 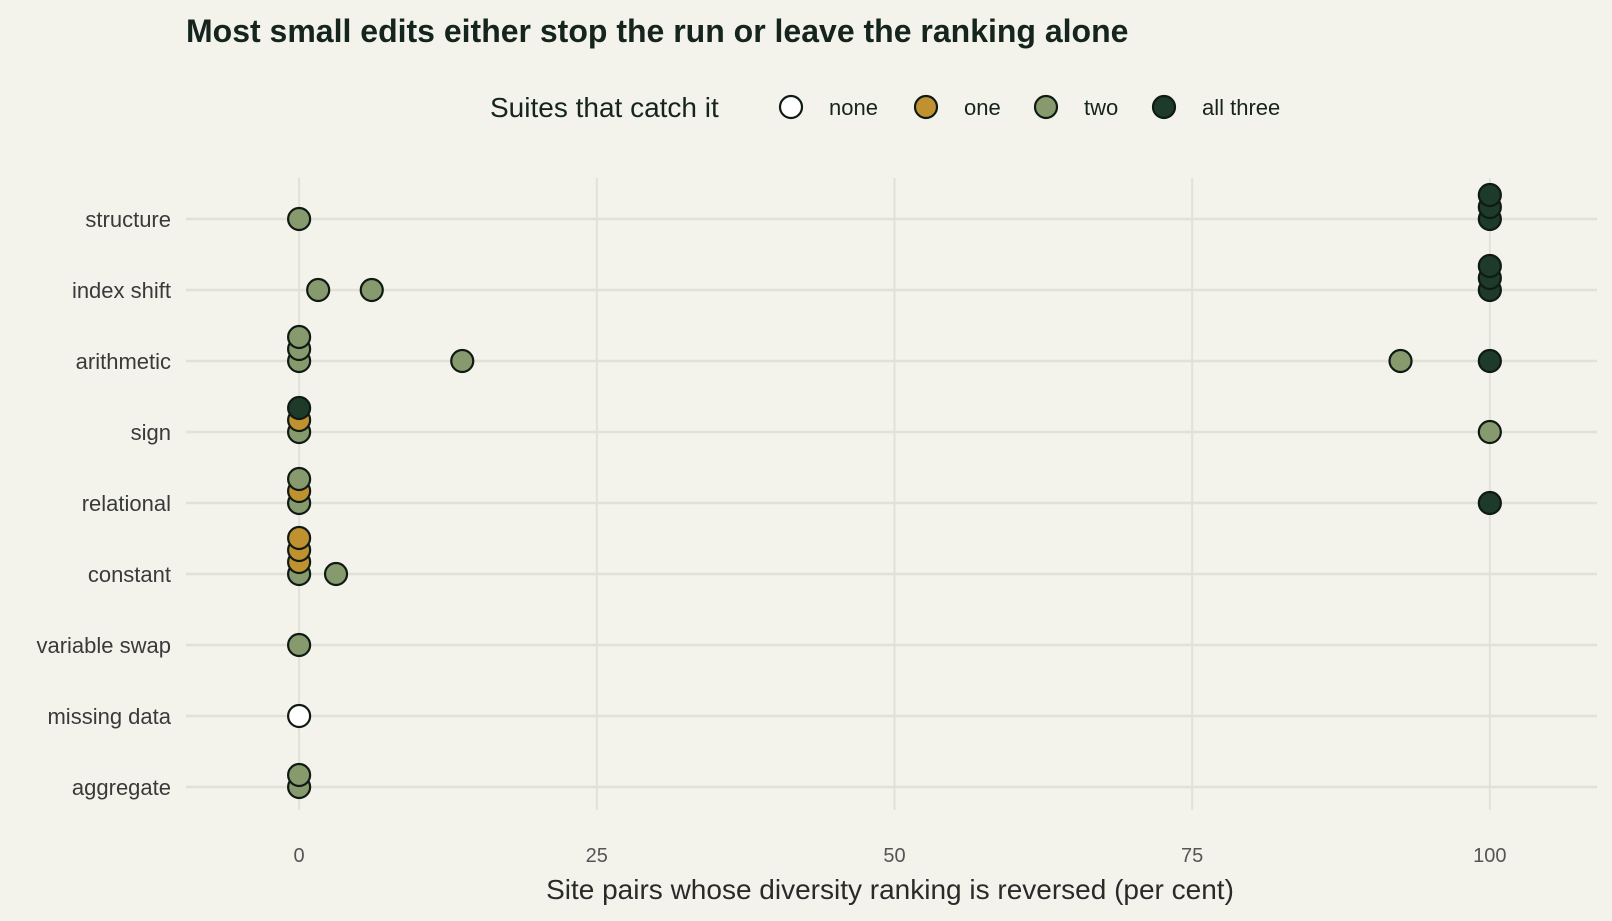 What do you see at coordinates (151, 432) in the screenshot?
I see `category-label-sign: sign` at bounding box center [151, 432].